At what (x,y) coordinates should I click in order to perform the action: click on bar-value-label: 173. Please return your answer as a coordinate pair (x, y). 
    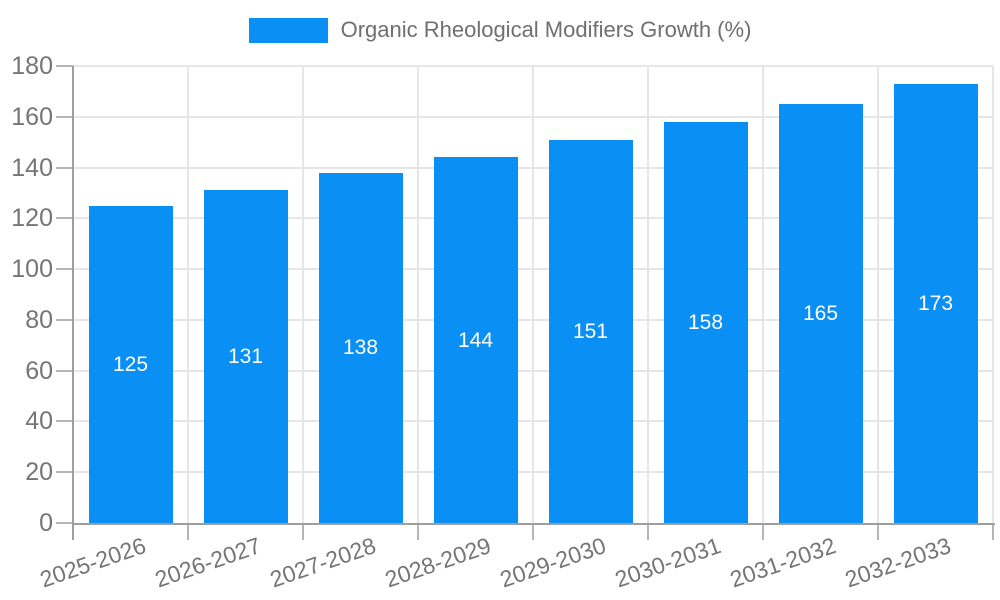
    Looking at the image, I should click on (935, 303).